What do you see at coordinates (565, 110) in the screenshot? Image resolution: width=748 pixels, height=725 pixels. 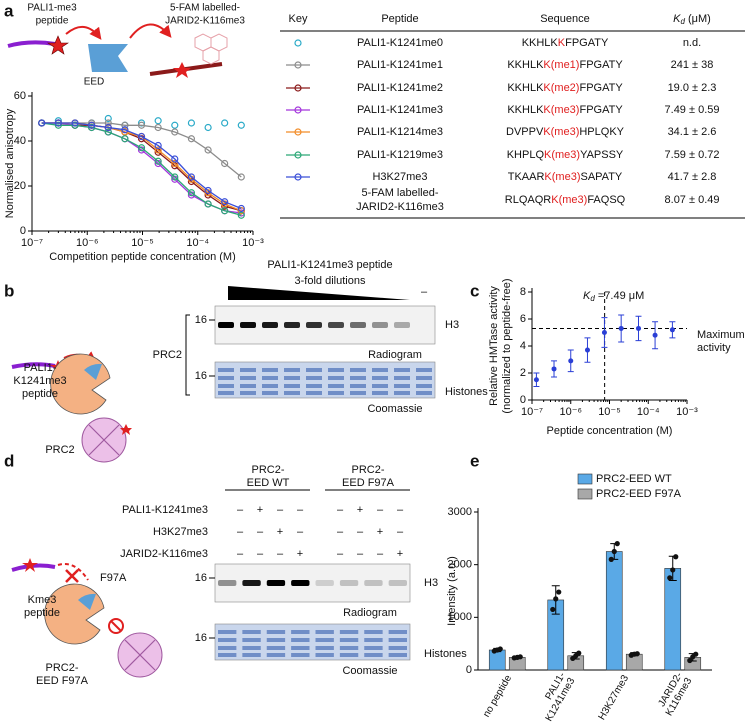 I see `sequence: KKHLKK(me3)FPGATY` at bounding box center [565, 110].